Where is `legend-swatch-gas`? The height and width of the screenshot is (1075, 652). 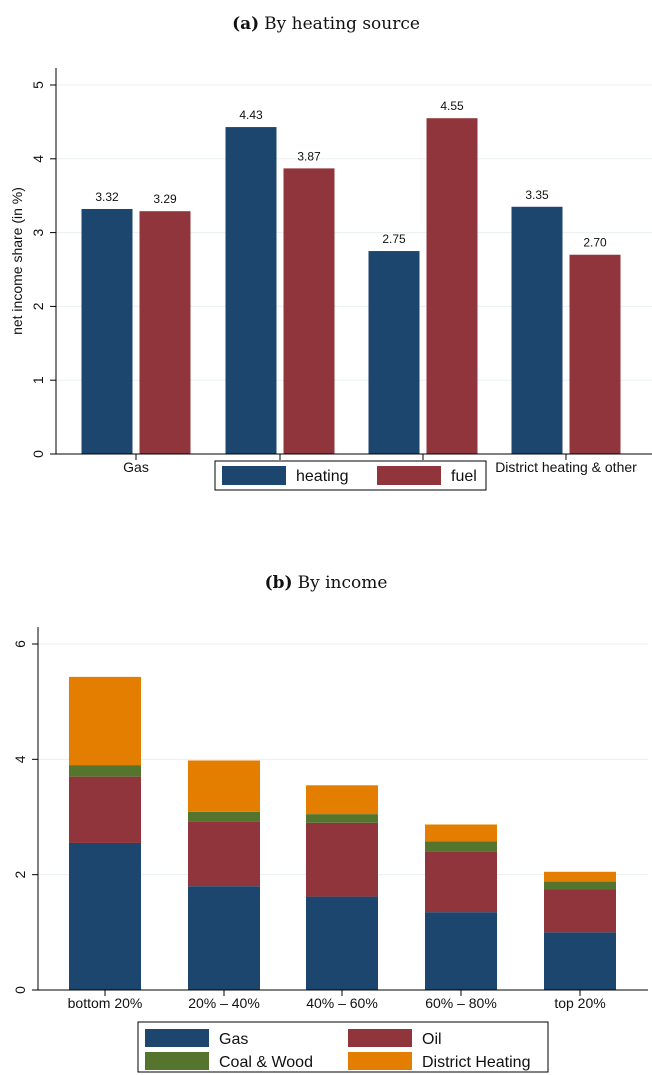 legend-swatch-gas is located at coordinates (177, 1038).